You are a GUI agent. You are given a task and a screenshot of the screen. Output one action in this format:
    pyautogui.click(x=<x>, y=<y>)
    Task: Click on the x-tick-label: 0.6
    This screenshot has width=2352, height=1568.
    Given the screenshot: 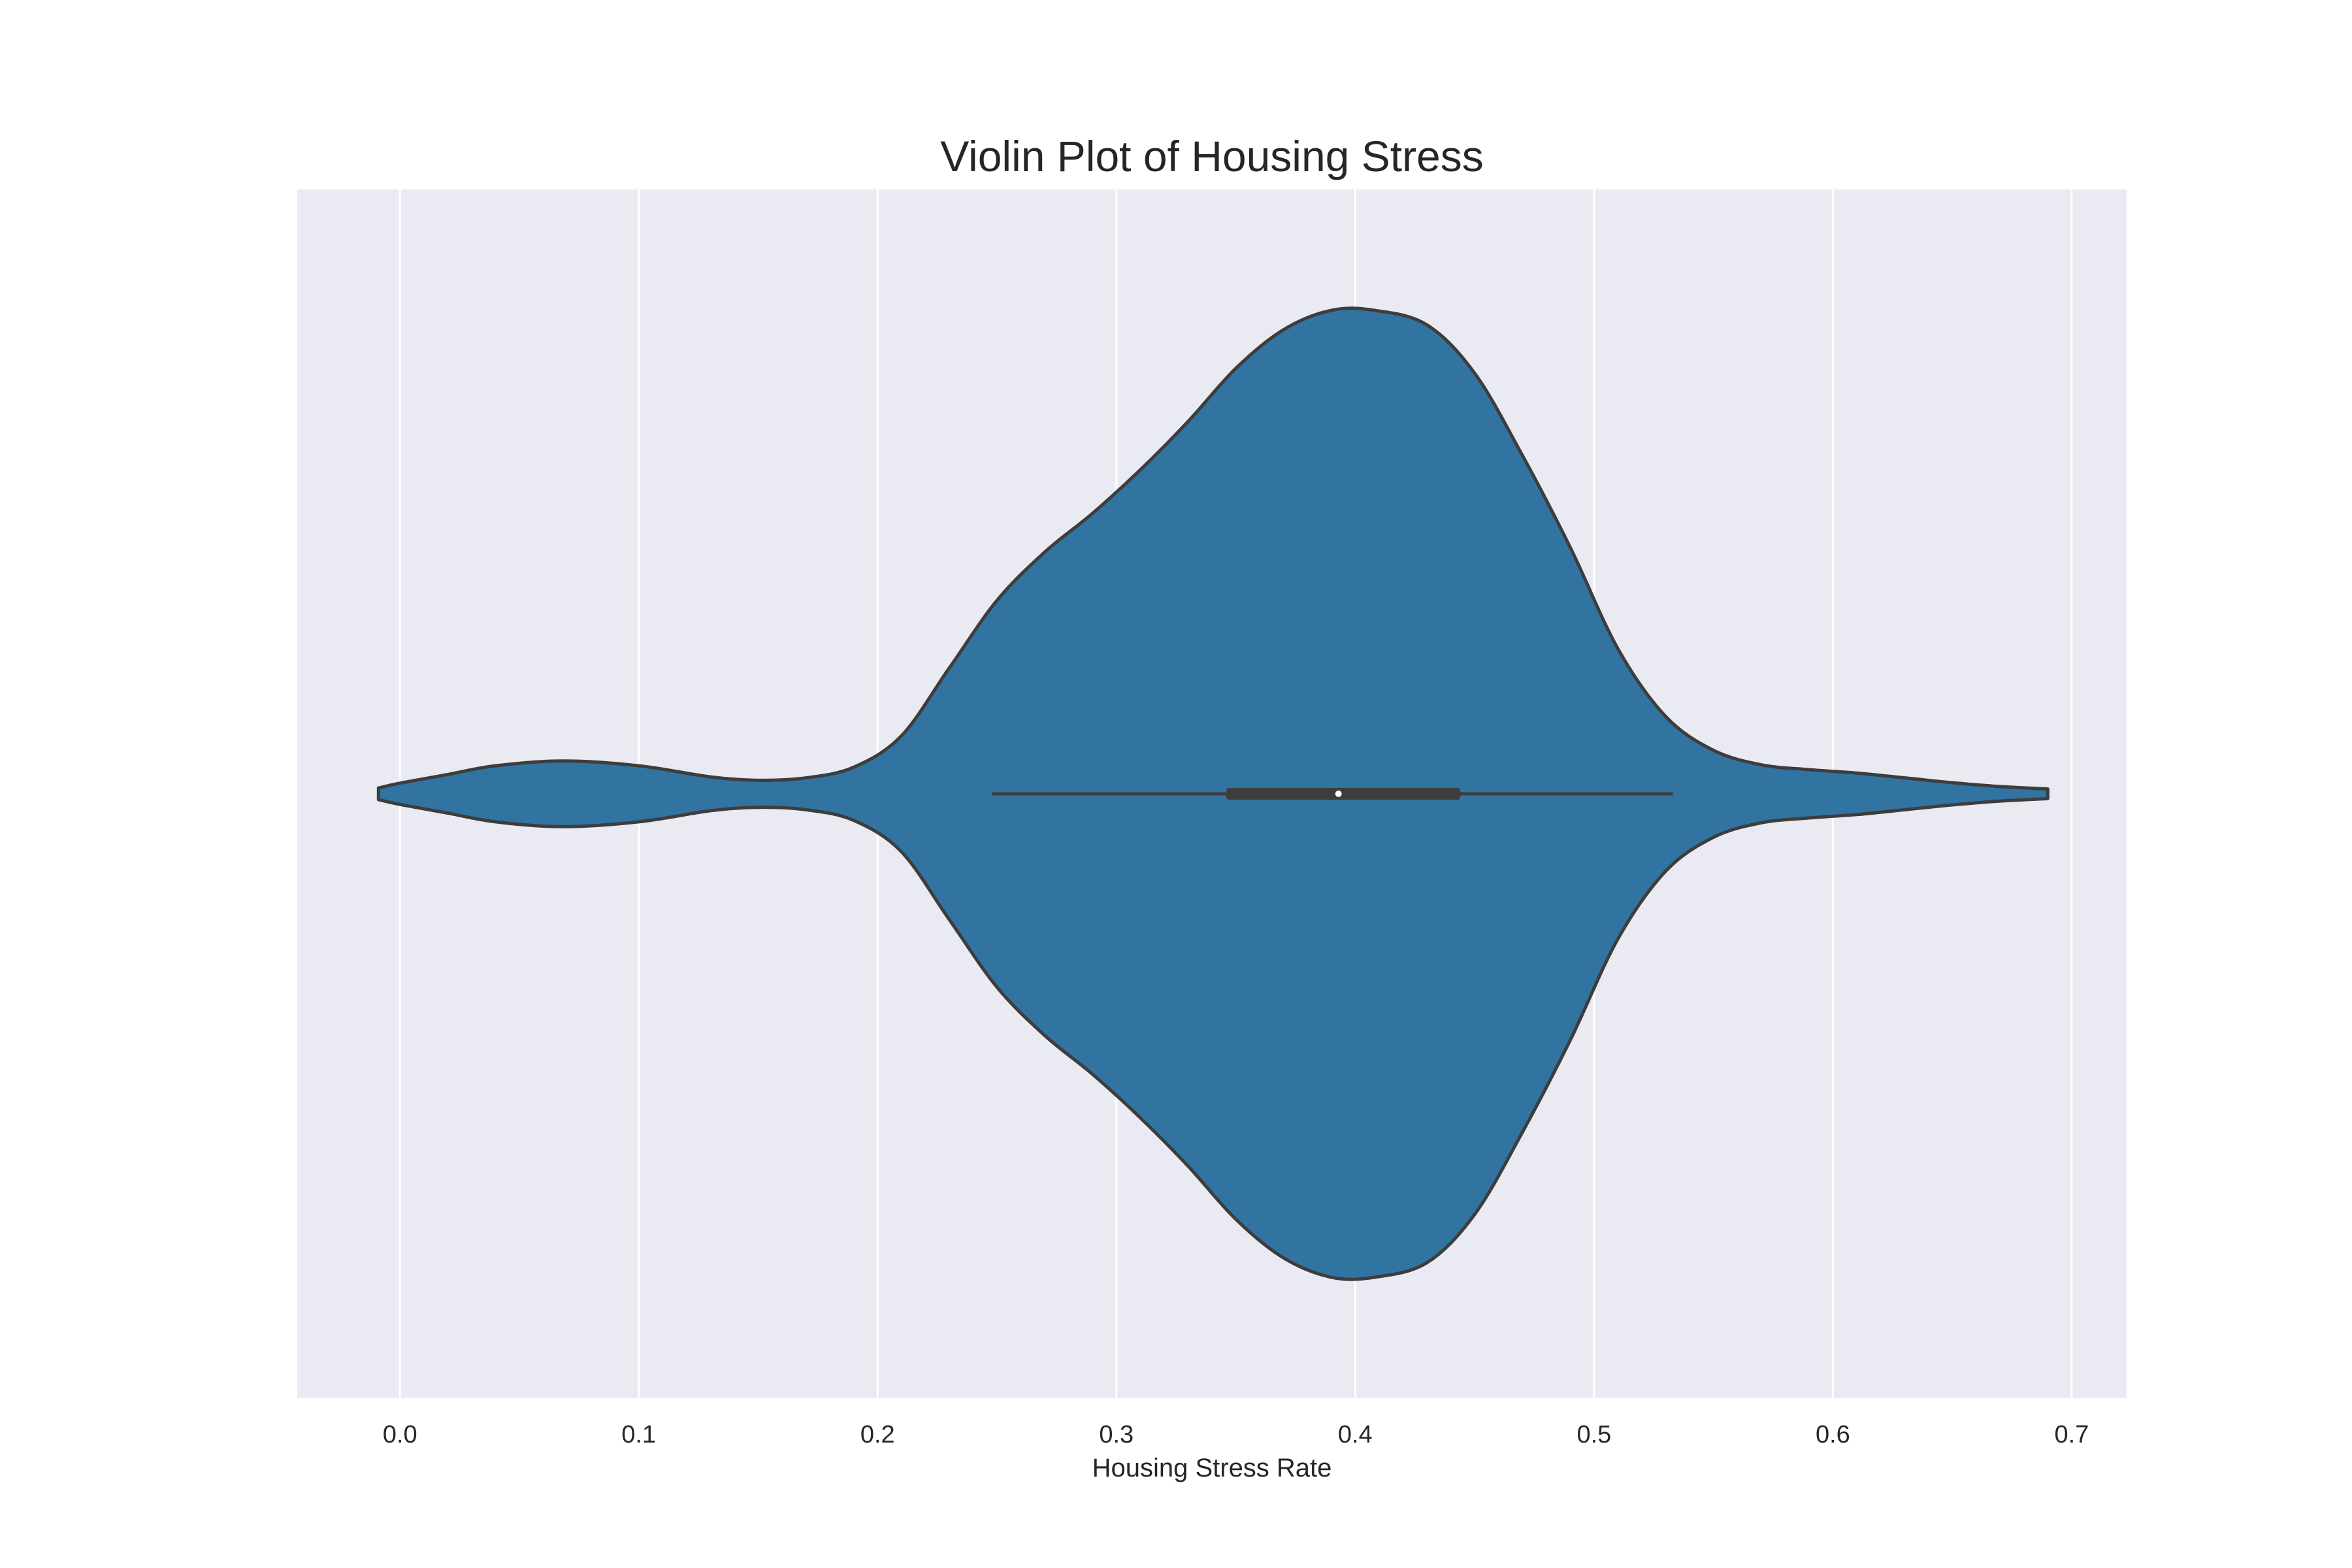 What is the action you would take?
    pyautogui.click(x=1833, y=1434)
    